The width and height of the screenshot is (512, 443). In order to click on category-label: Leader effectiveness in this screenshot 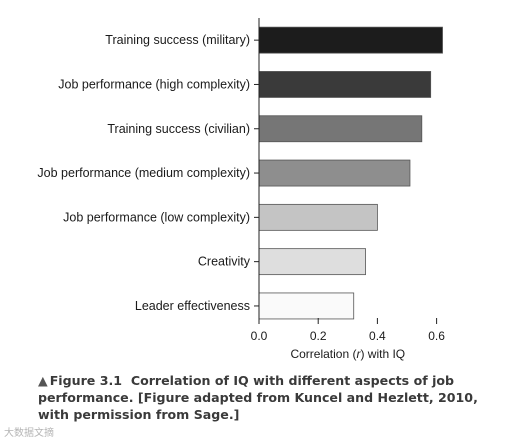, I will do `click(192, 306)`.